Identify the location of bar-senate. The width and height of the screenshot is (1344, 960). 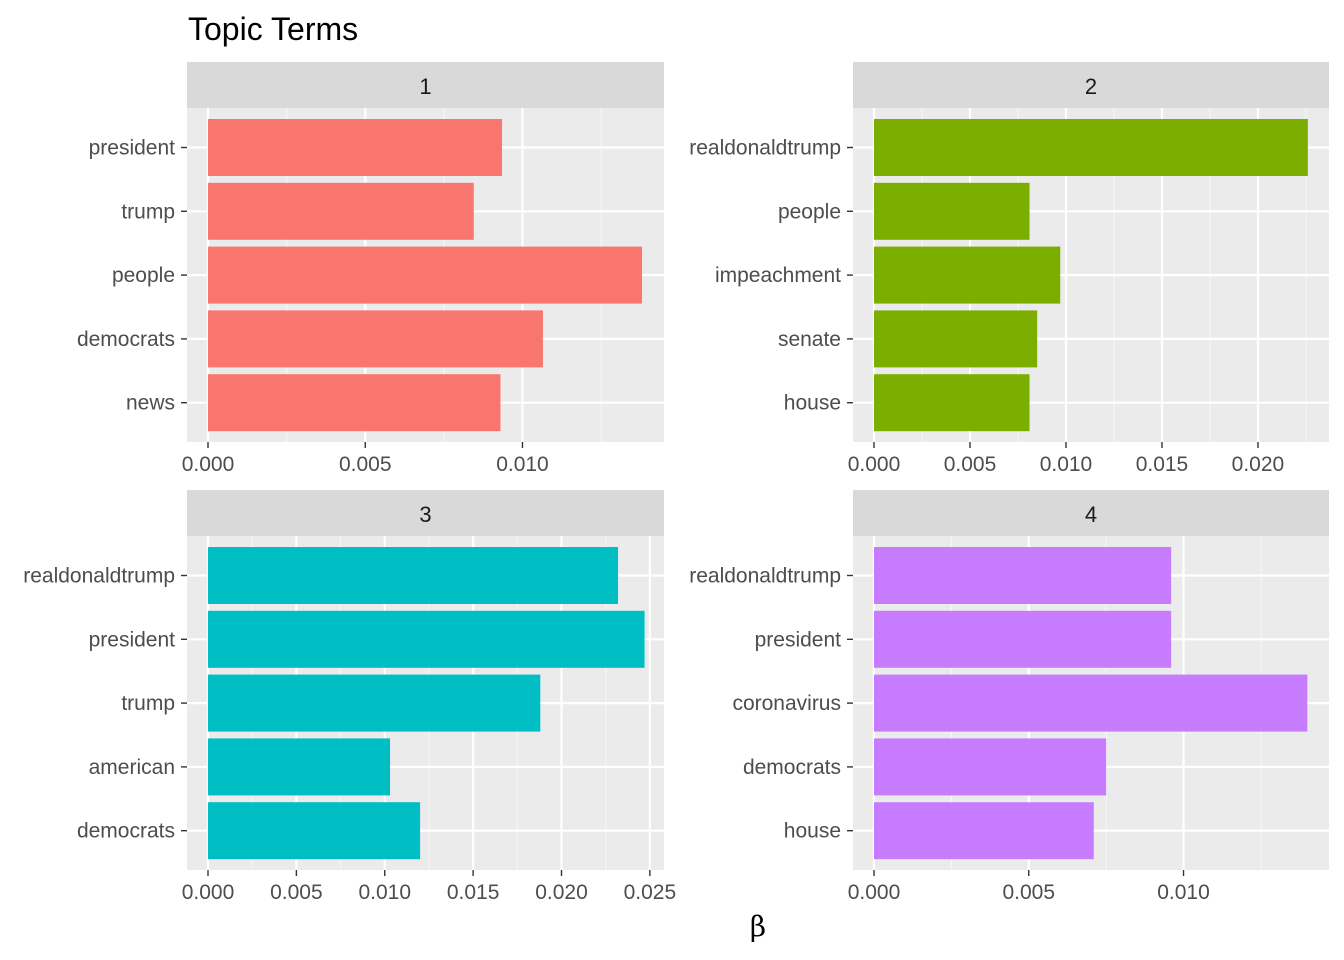
(956, 339).